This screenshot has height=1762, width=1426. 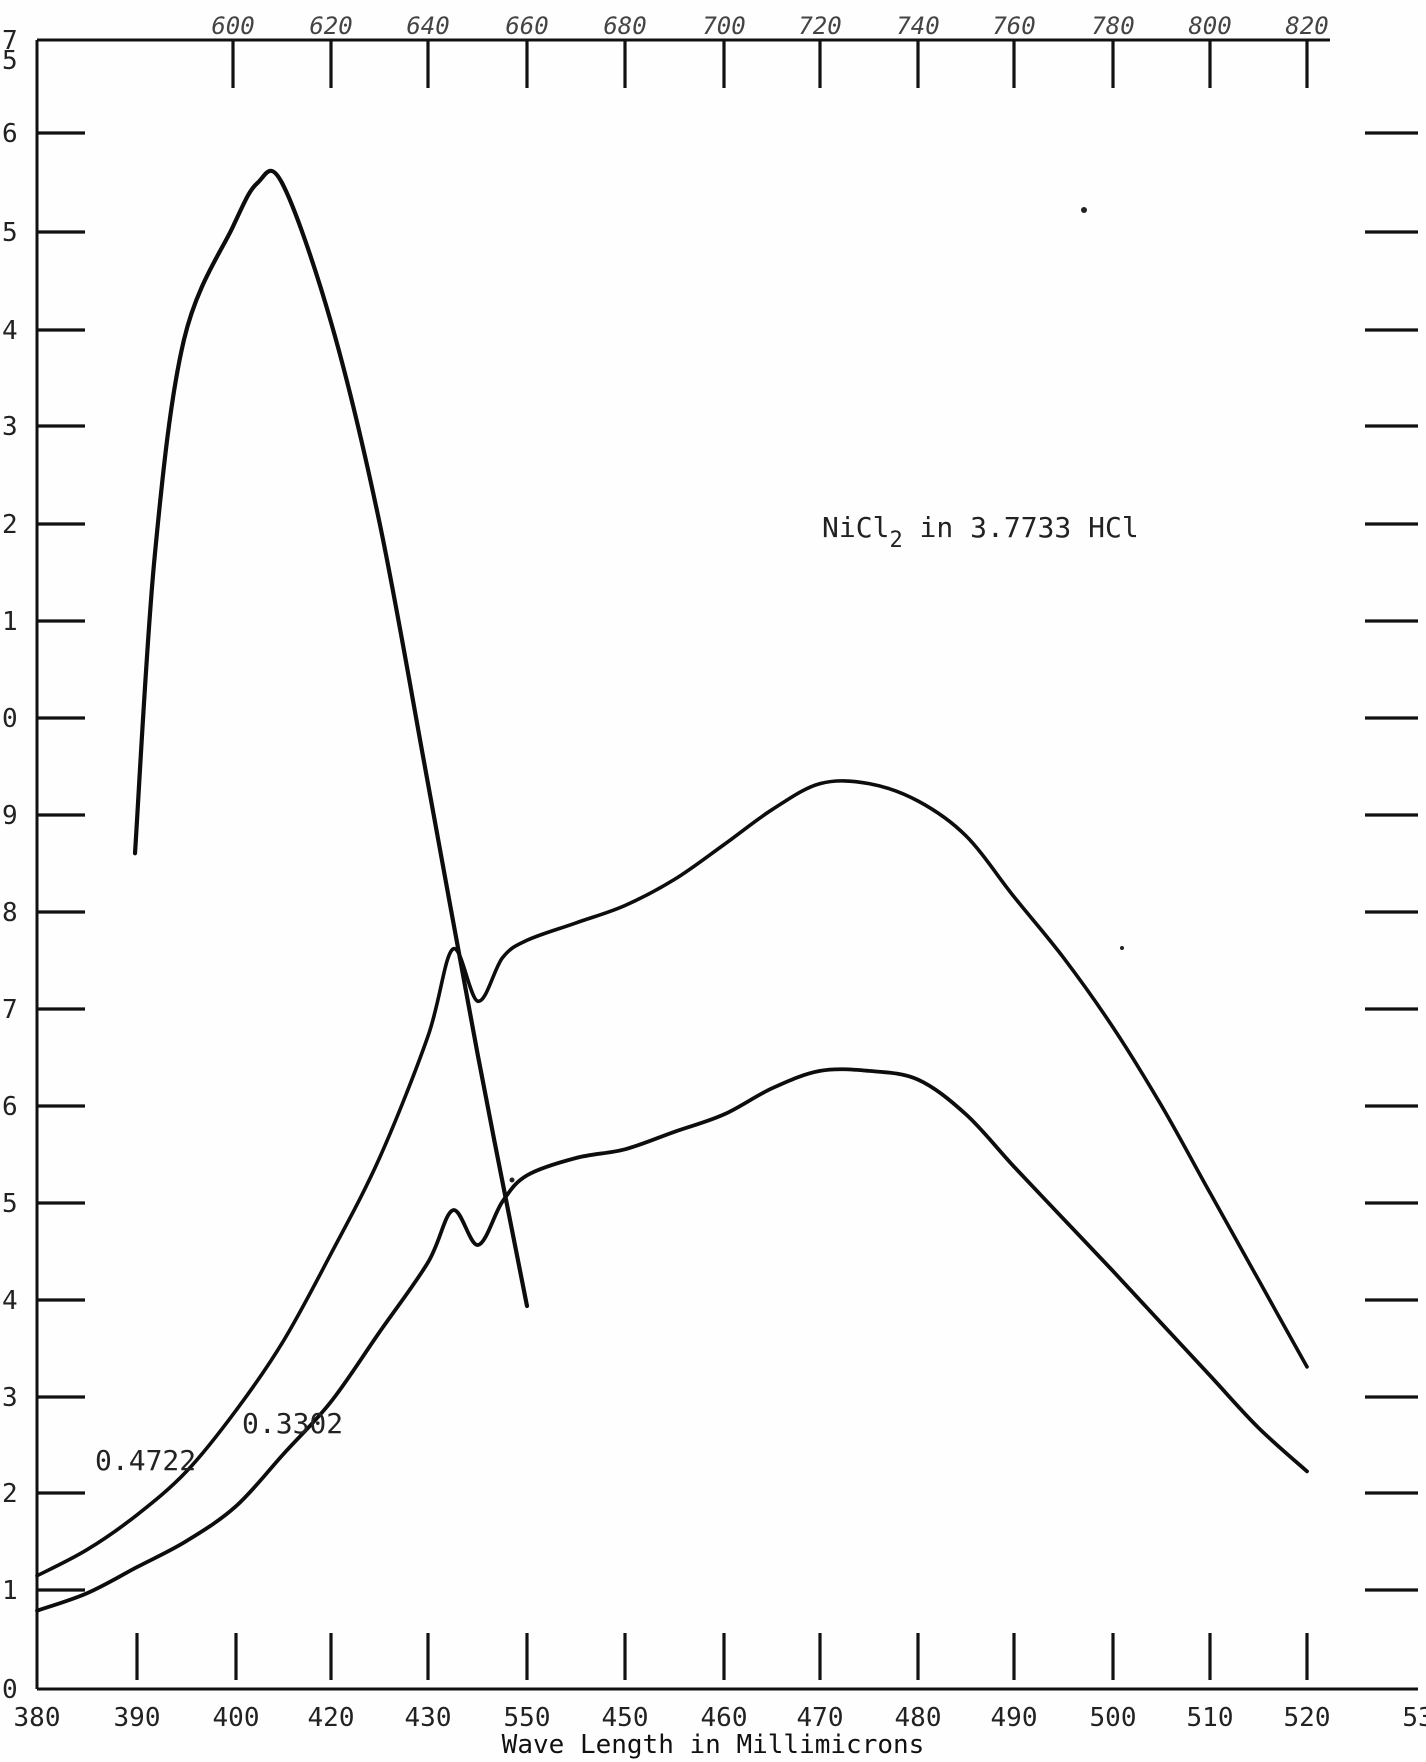 What do you see at coordinates (1013, 26) in the screenshot?
I see `top-tick-label: 760` at bounding box center [1013, 26].